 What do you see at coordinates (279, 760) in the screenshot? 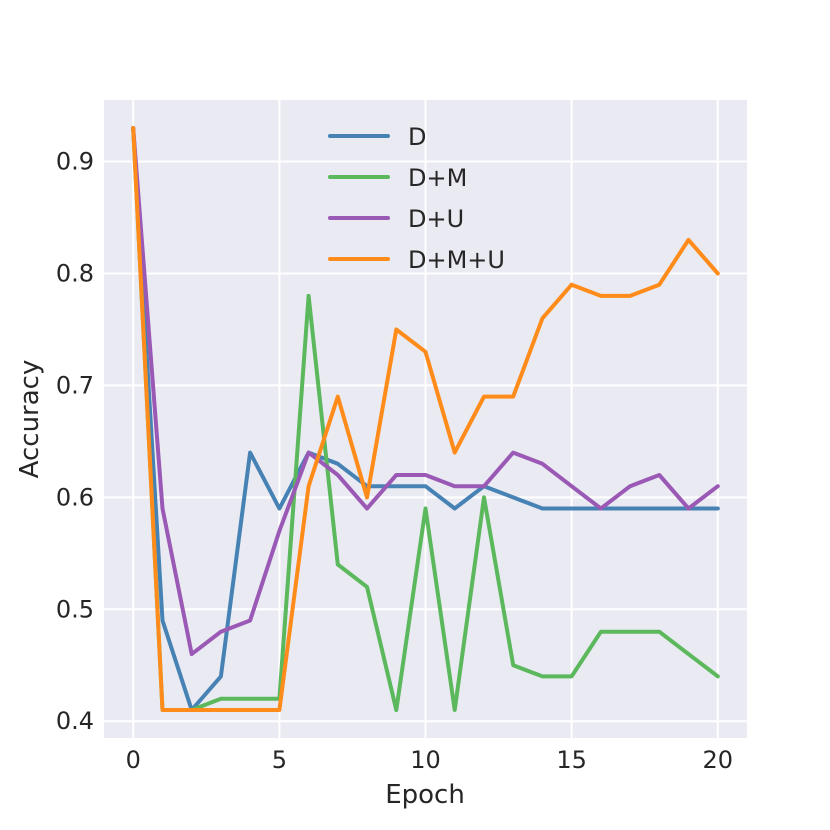
I see `x-tick-label: 5` at bounding box center [279, 760].